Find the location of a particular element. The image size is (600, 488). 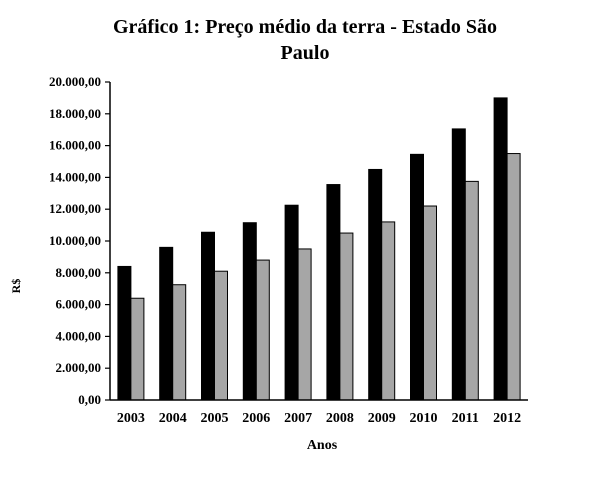

y-tick-label: 0,00 is located at coordinates (89, 399).